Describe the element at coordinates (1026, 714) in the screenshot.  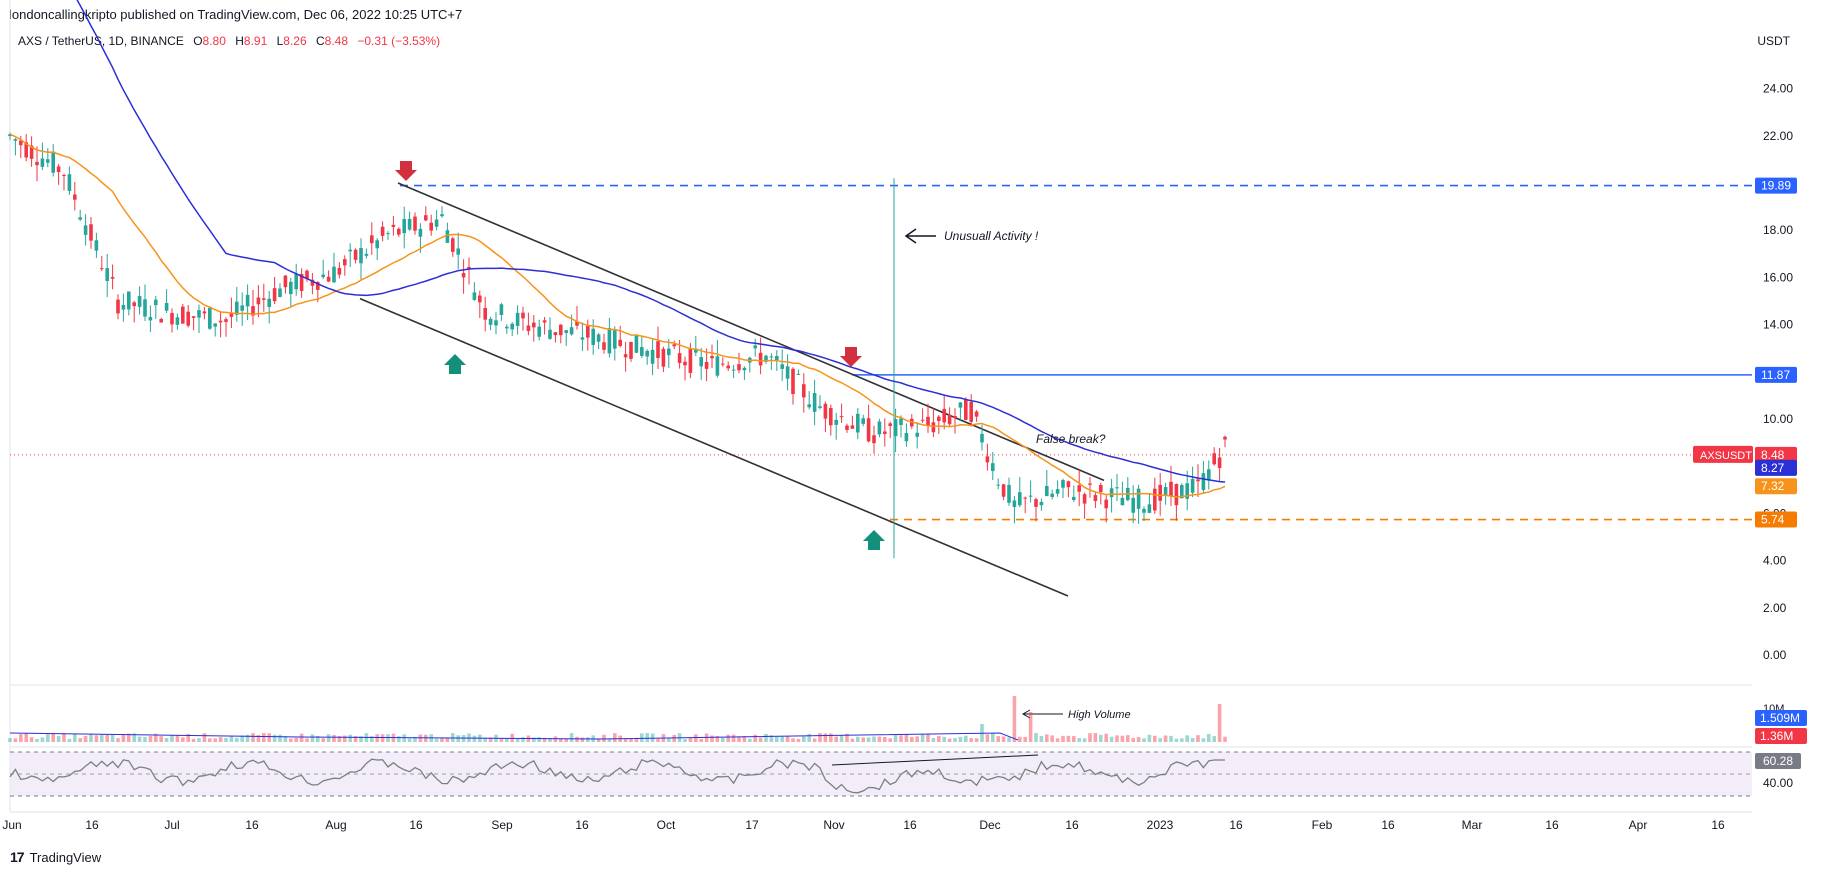
I see `annotation-volume-arrowhead-icon` at that location.